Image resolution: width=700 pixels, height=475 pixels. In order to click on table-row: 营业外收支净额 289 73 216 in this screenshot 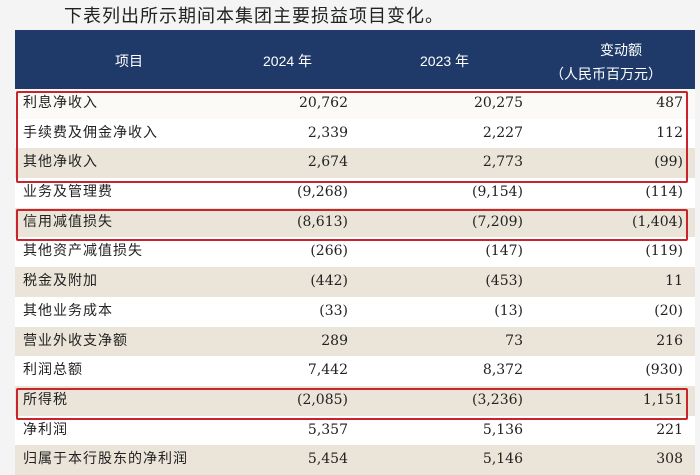, I will do `click(355, 341)`.